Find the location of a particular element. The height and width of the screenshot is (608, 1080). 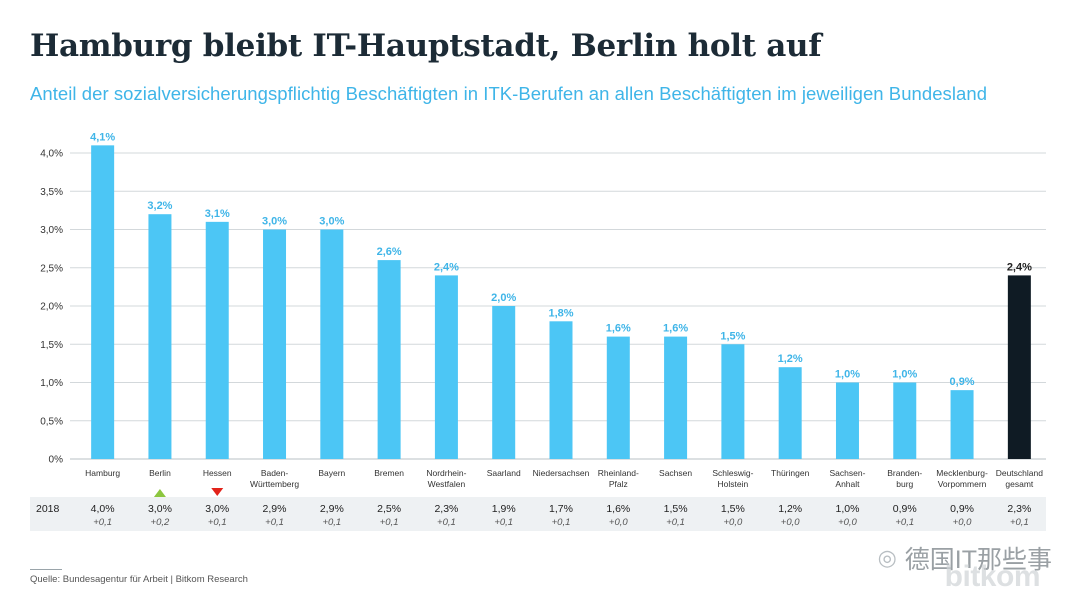

value-label: 4,1% is located at coordinates (102, 137).